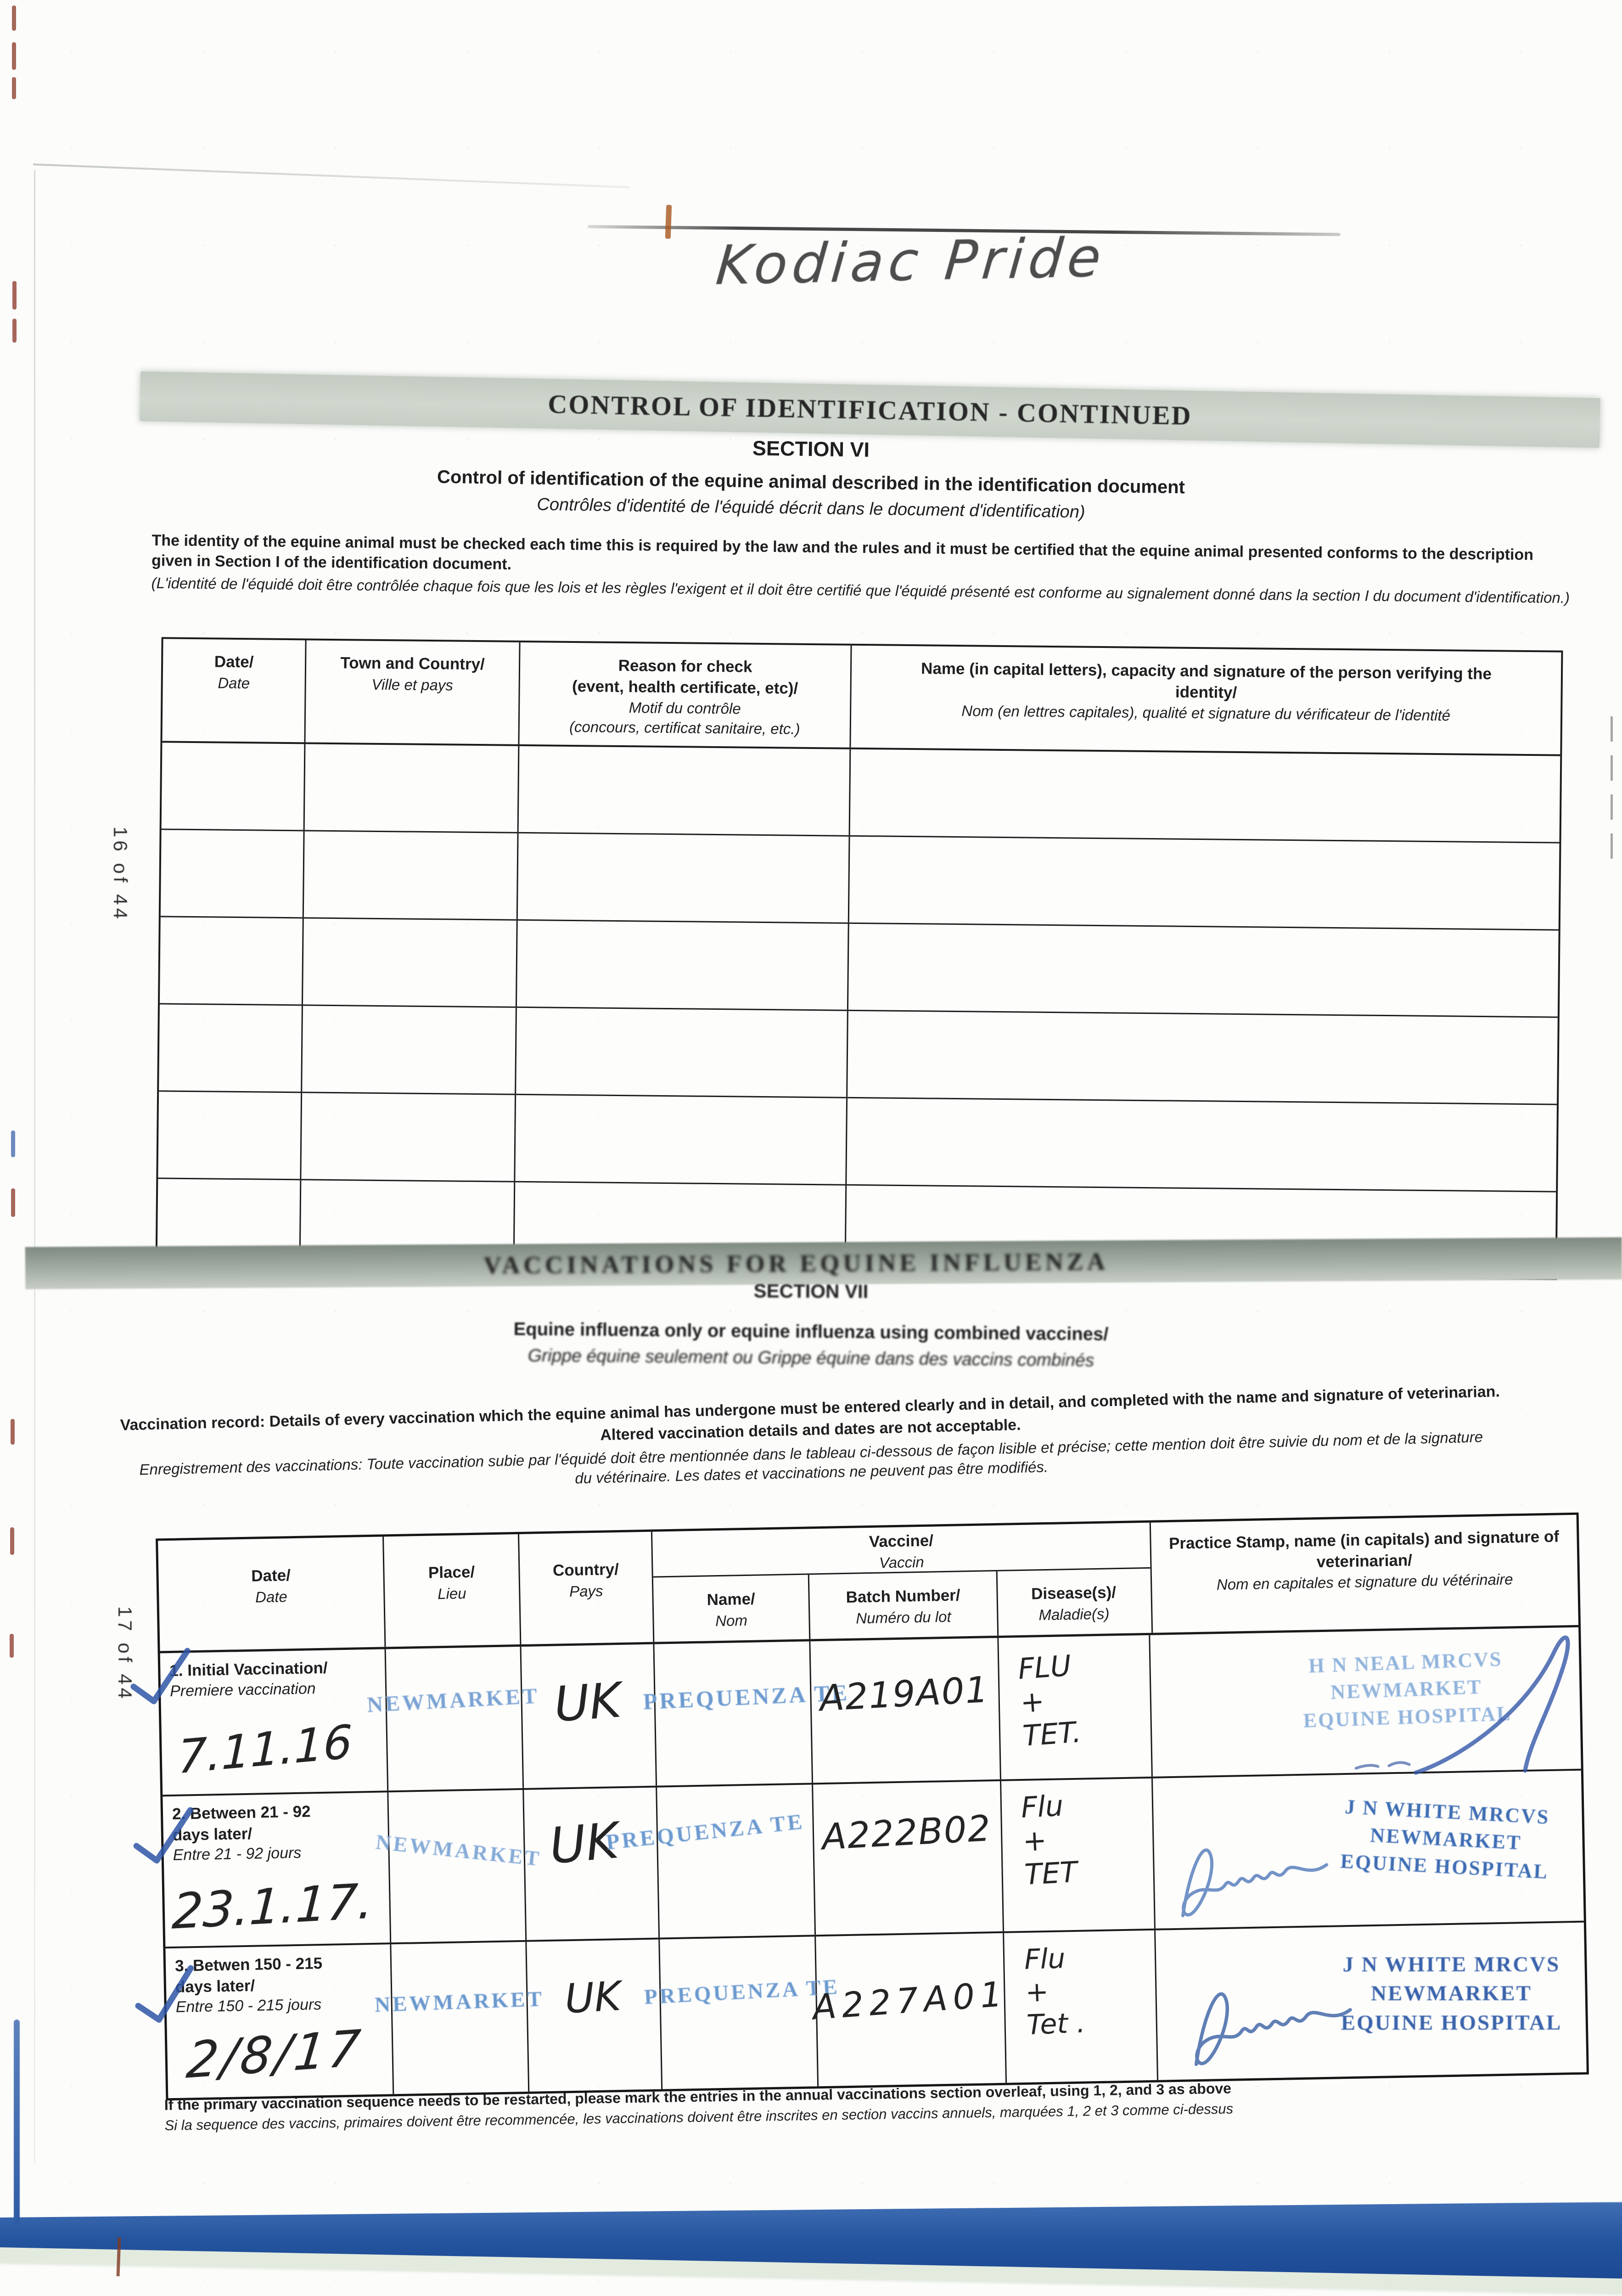 This screenshot has width=1622, height=2296. I want to click on header-en: Place/, so click(452, 1573).